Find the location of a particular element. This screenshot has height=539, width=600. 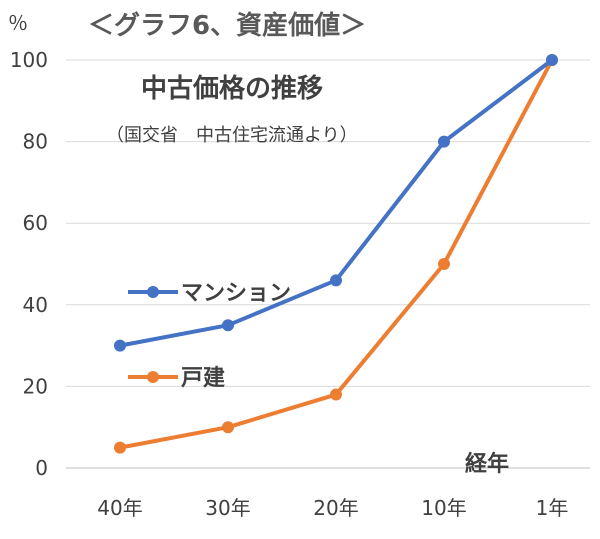

y-tick-label: 100 is located at coordinates (29, 60).